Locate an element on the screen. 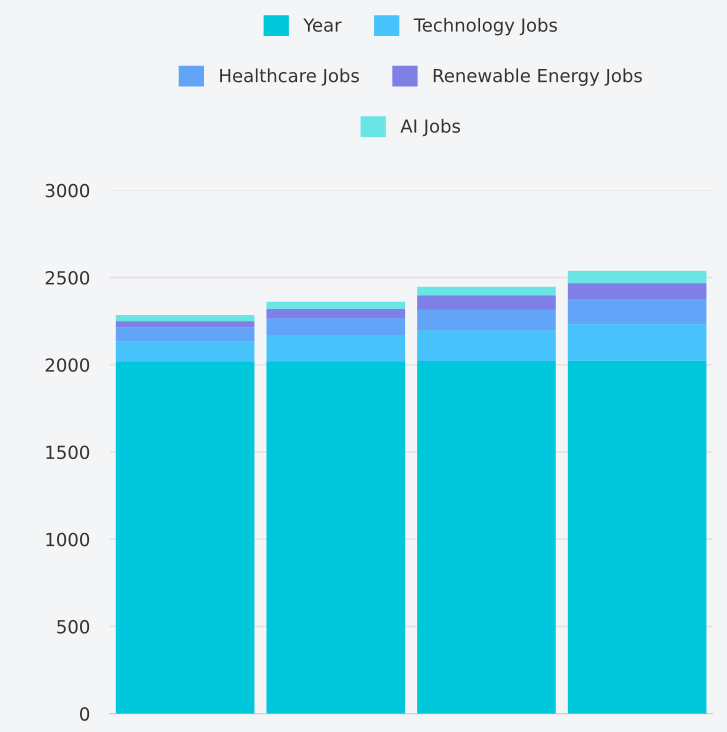 The image size is (727, 732). legend-label: Healthcare Jobs is located at coordinates (289, 77).